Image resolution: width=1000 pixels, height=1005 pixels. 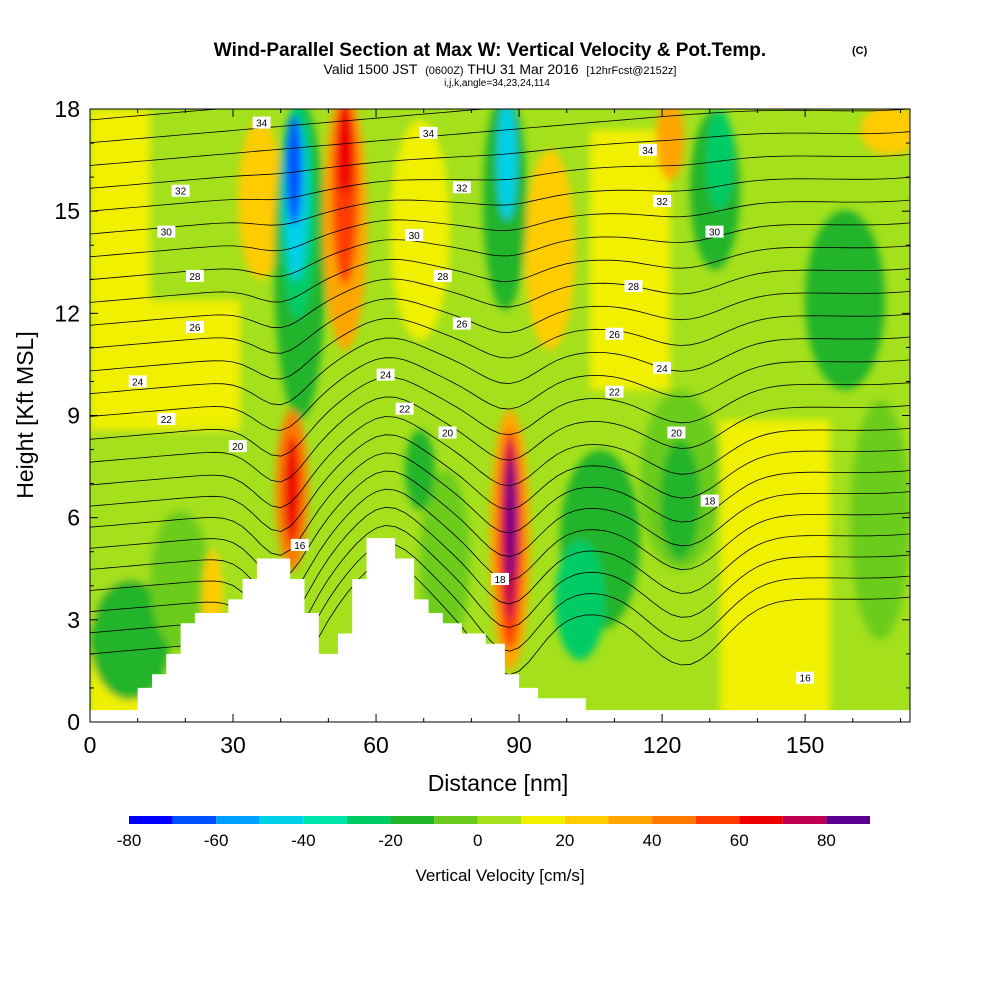 I want to click on x-axis-label: Distance [nm], so click(x=498, y=783).